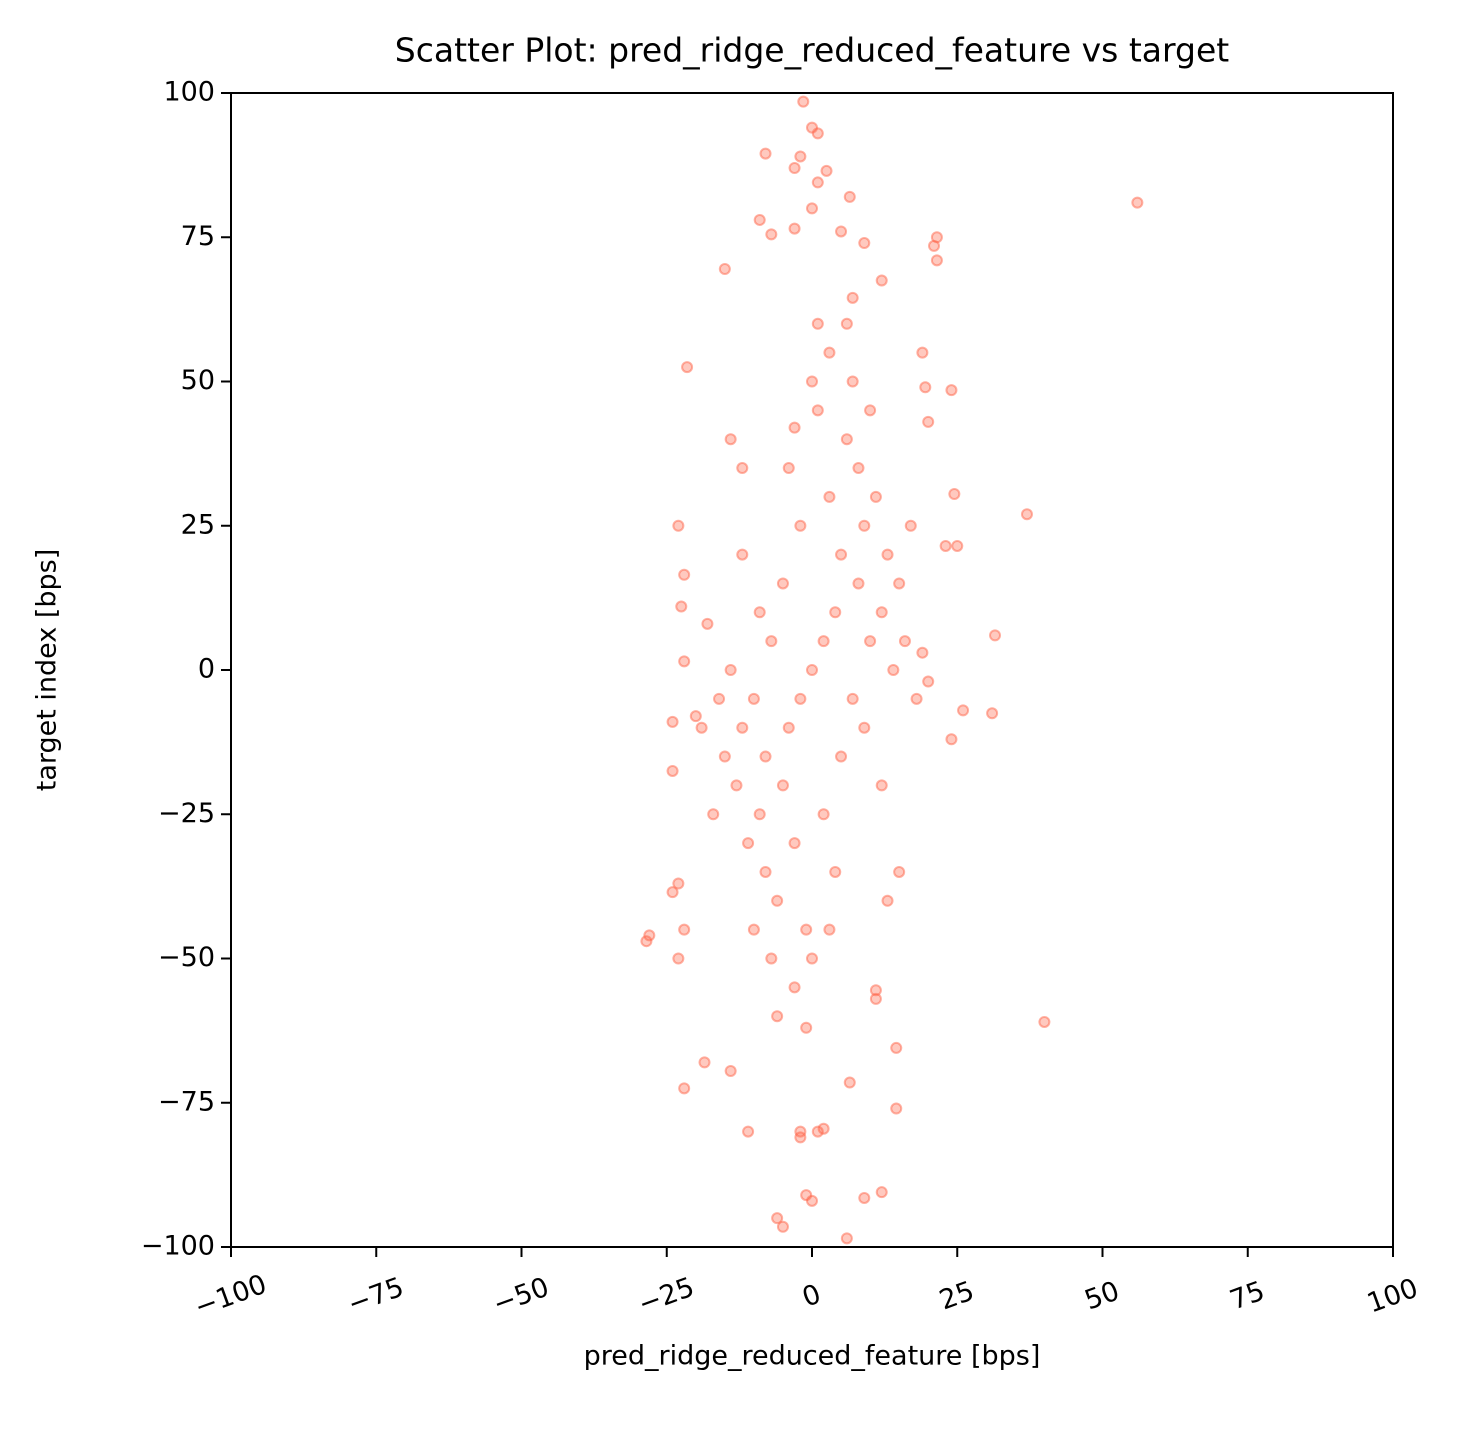  What do you see at coordinates (178, 1246) in the screenshot?
I see `y-tick-label: −100` at bounding box center [178, 1246].